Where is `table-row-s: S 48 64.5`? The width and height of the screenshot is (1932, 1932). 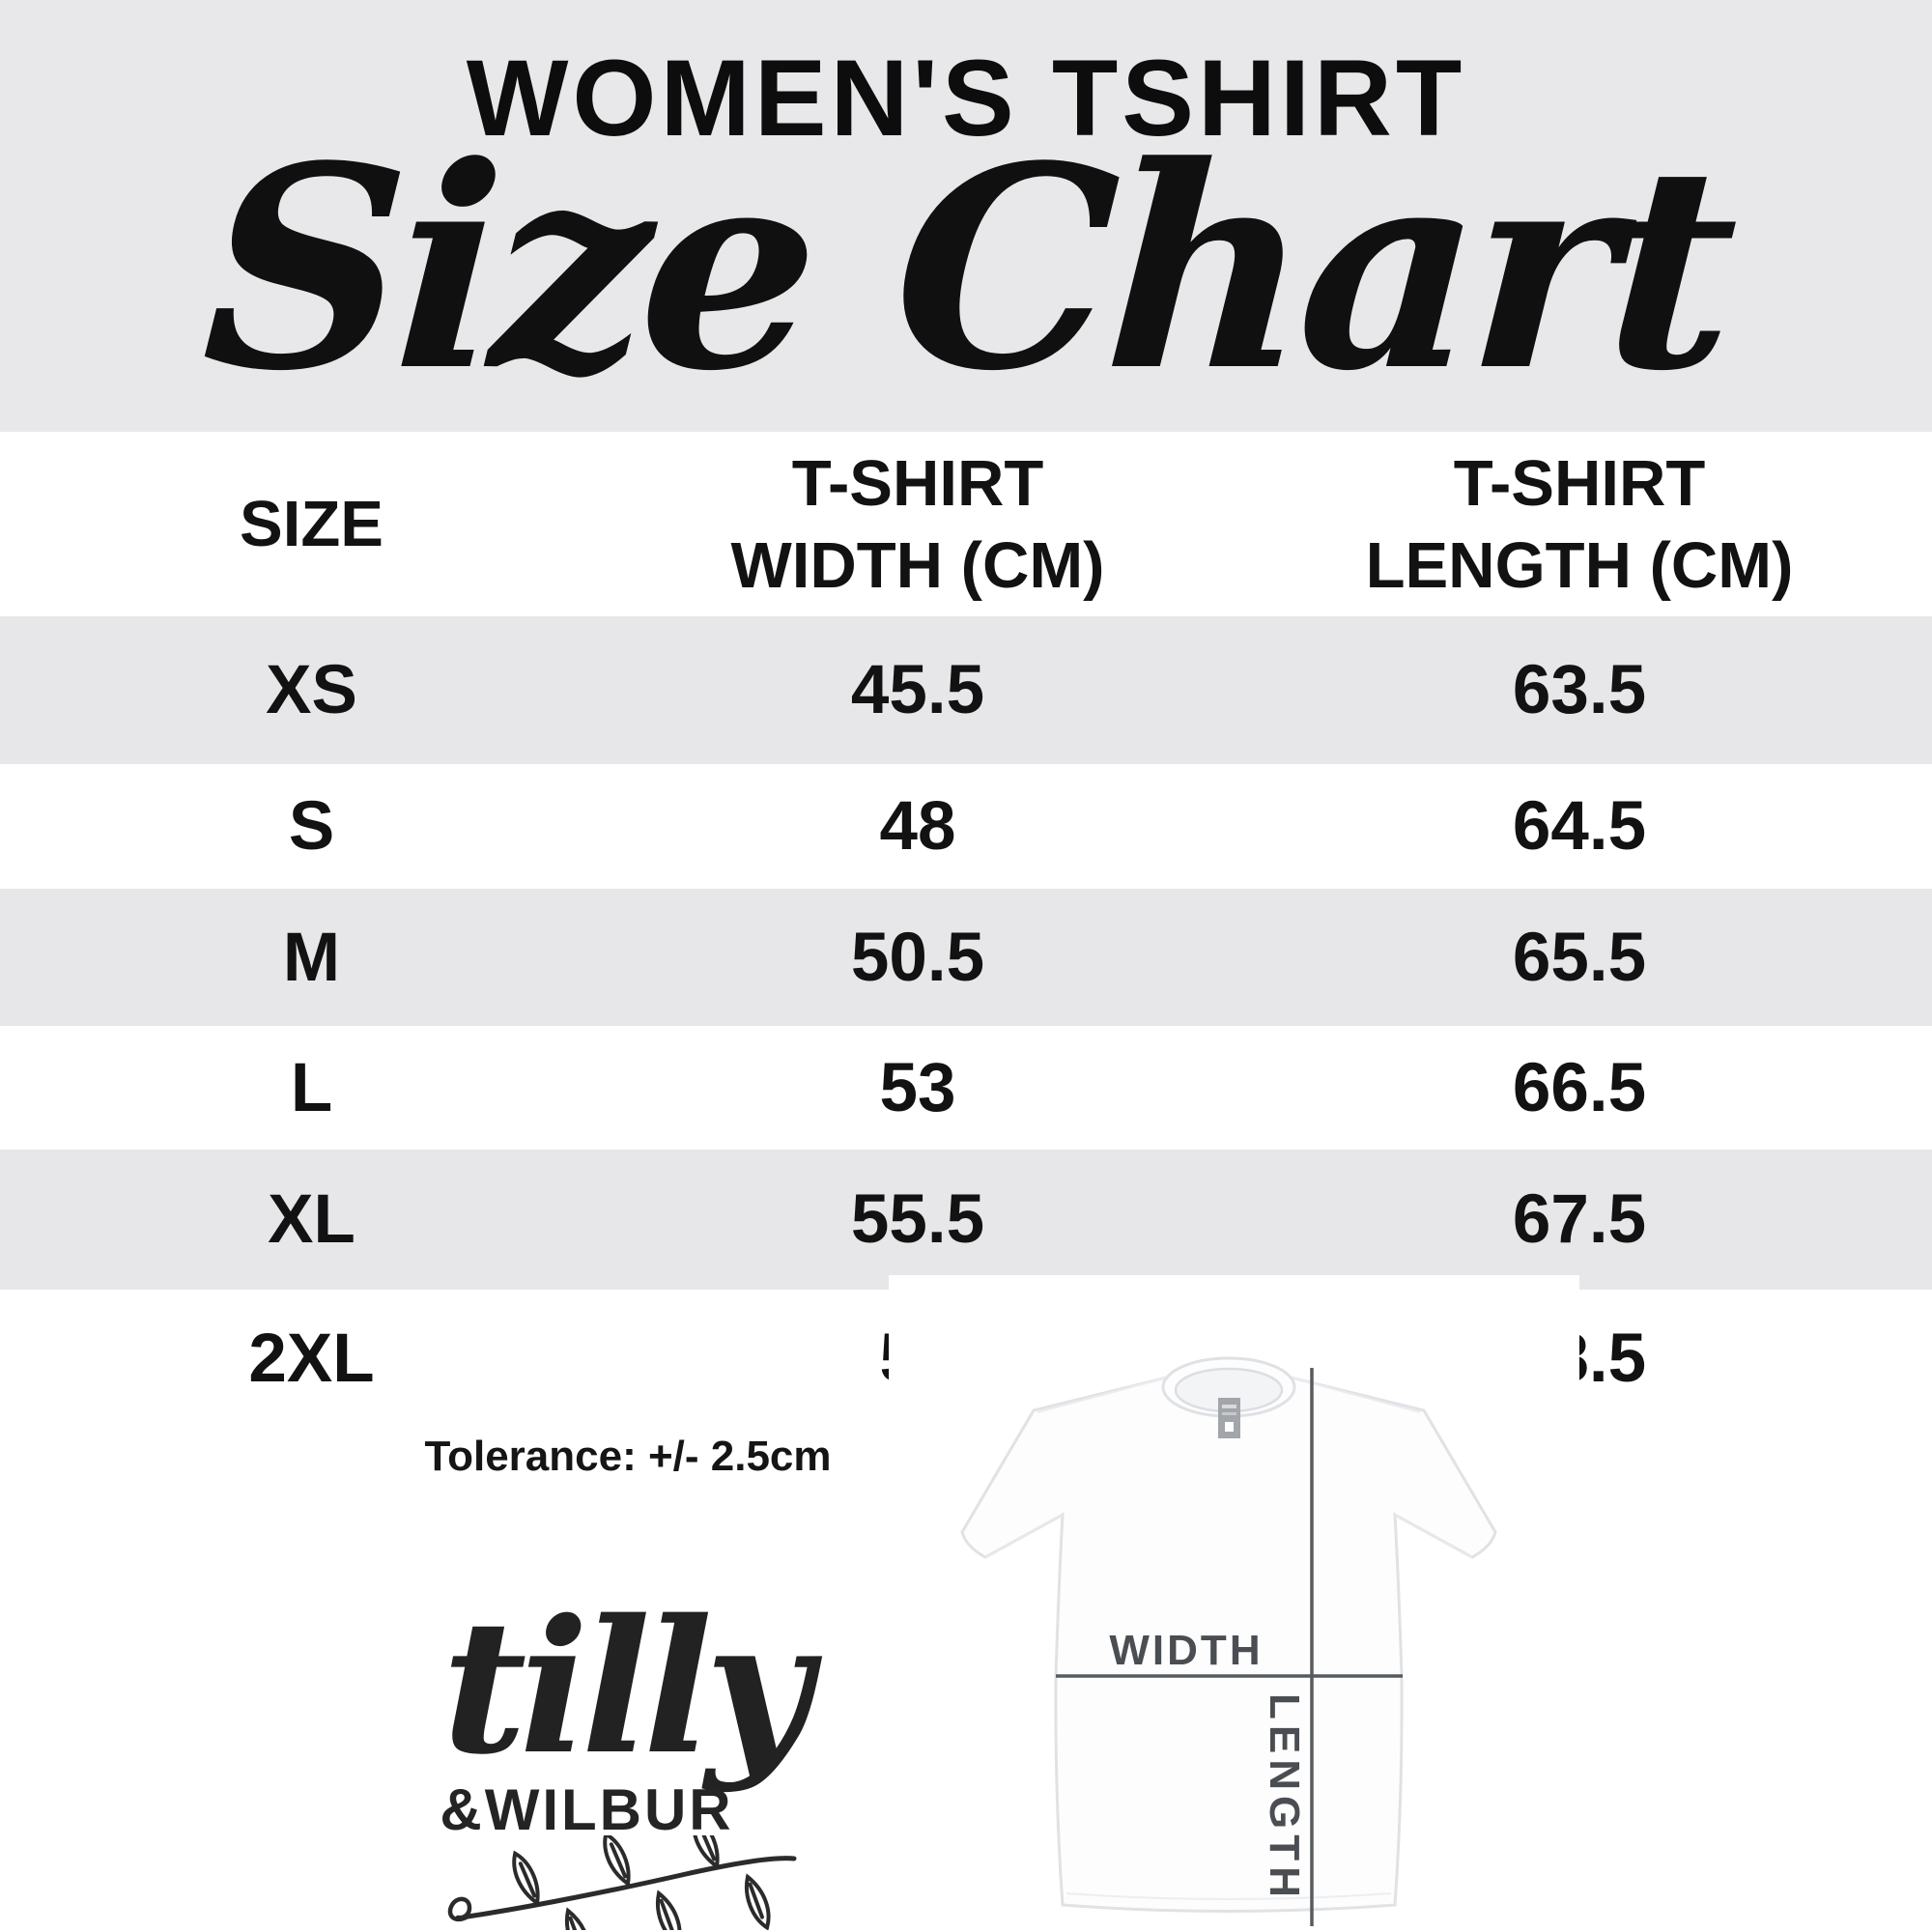
table-row-s: S 48 64.5 is located at coordinates (966, 826).